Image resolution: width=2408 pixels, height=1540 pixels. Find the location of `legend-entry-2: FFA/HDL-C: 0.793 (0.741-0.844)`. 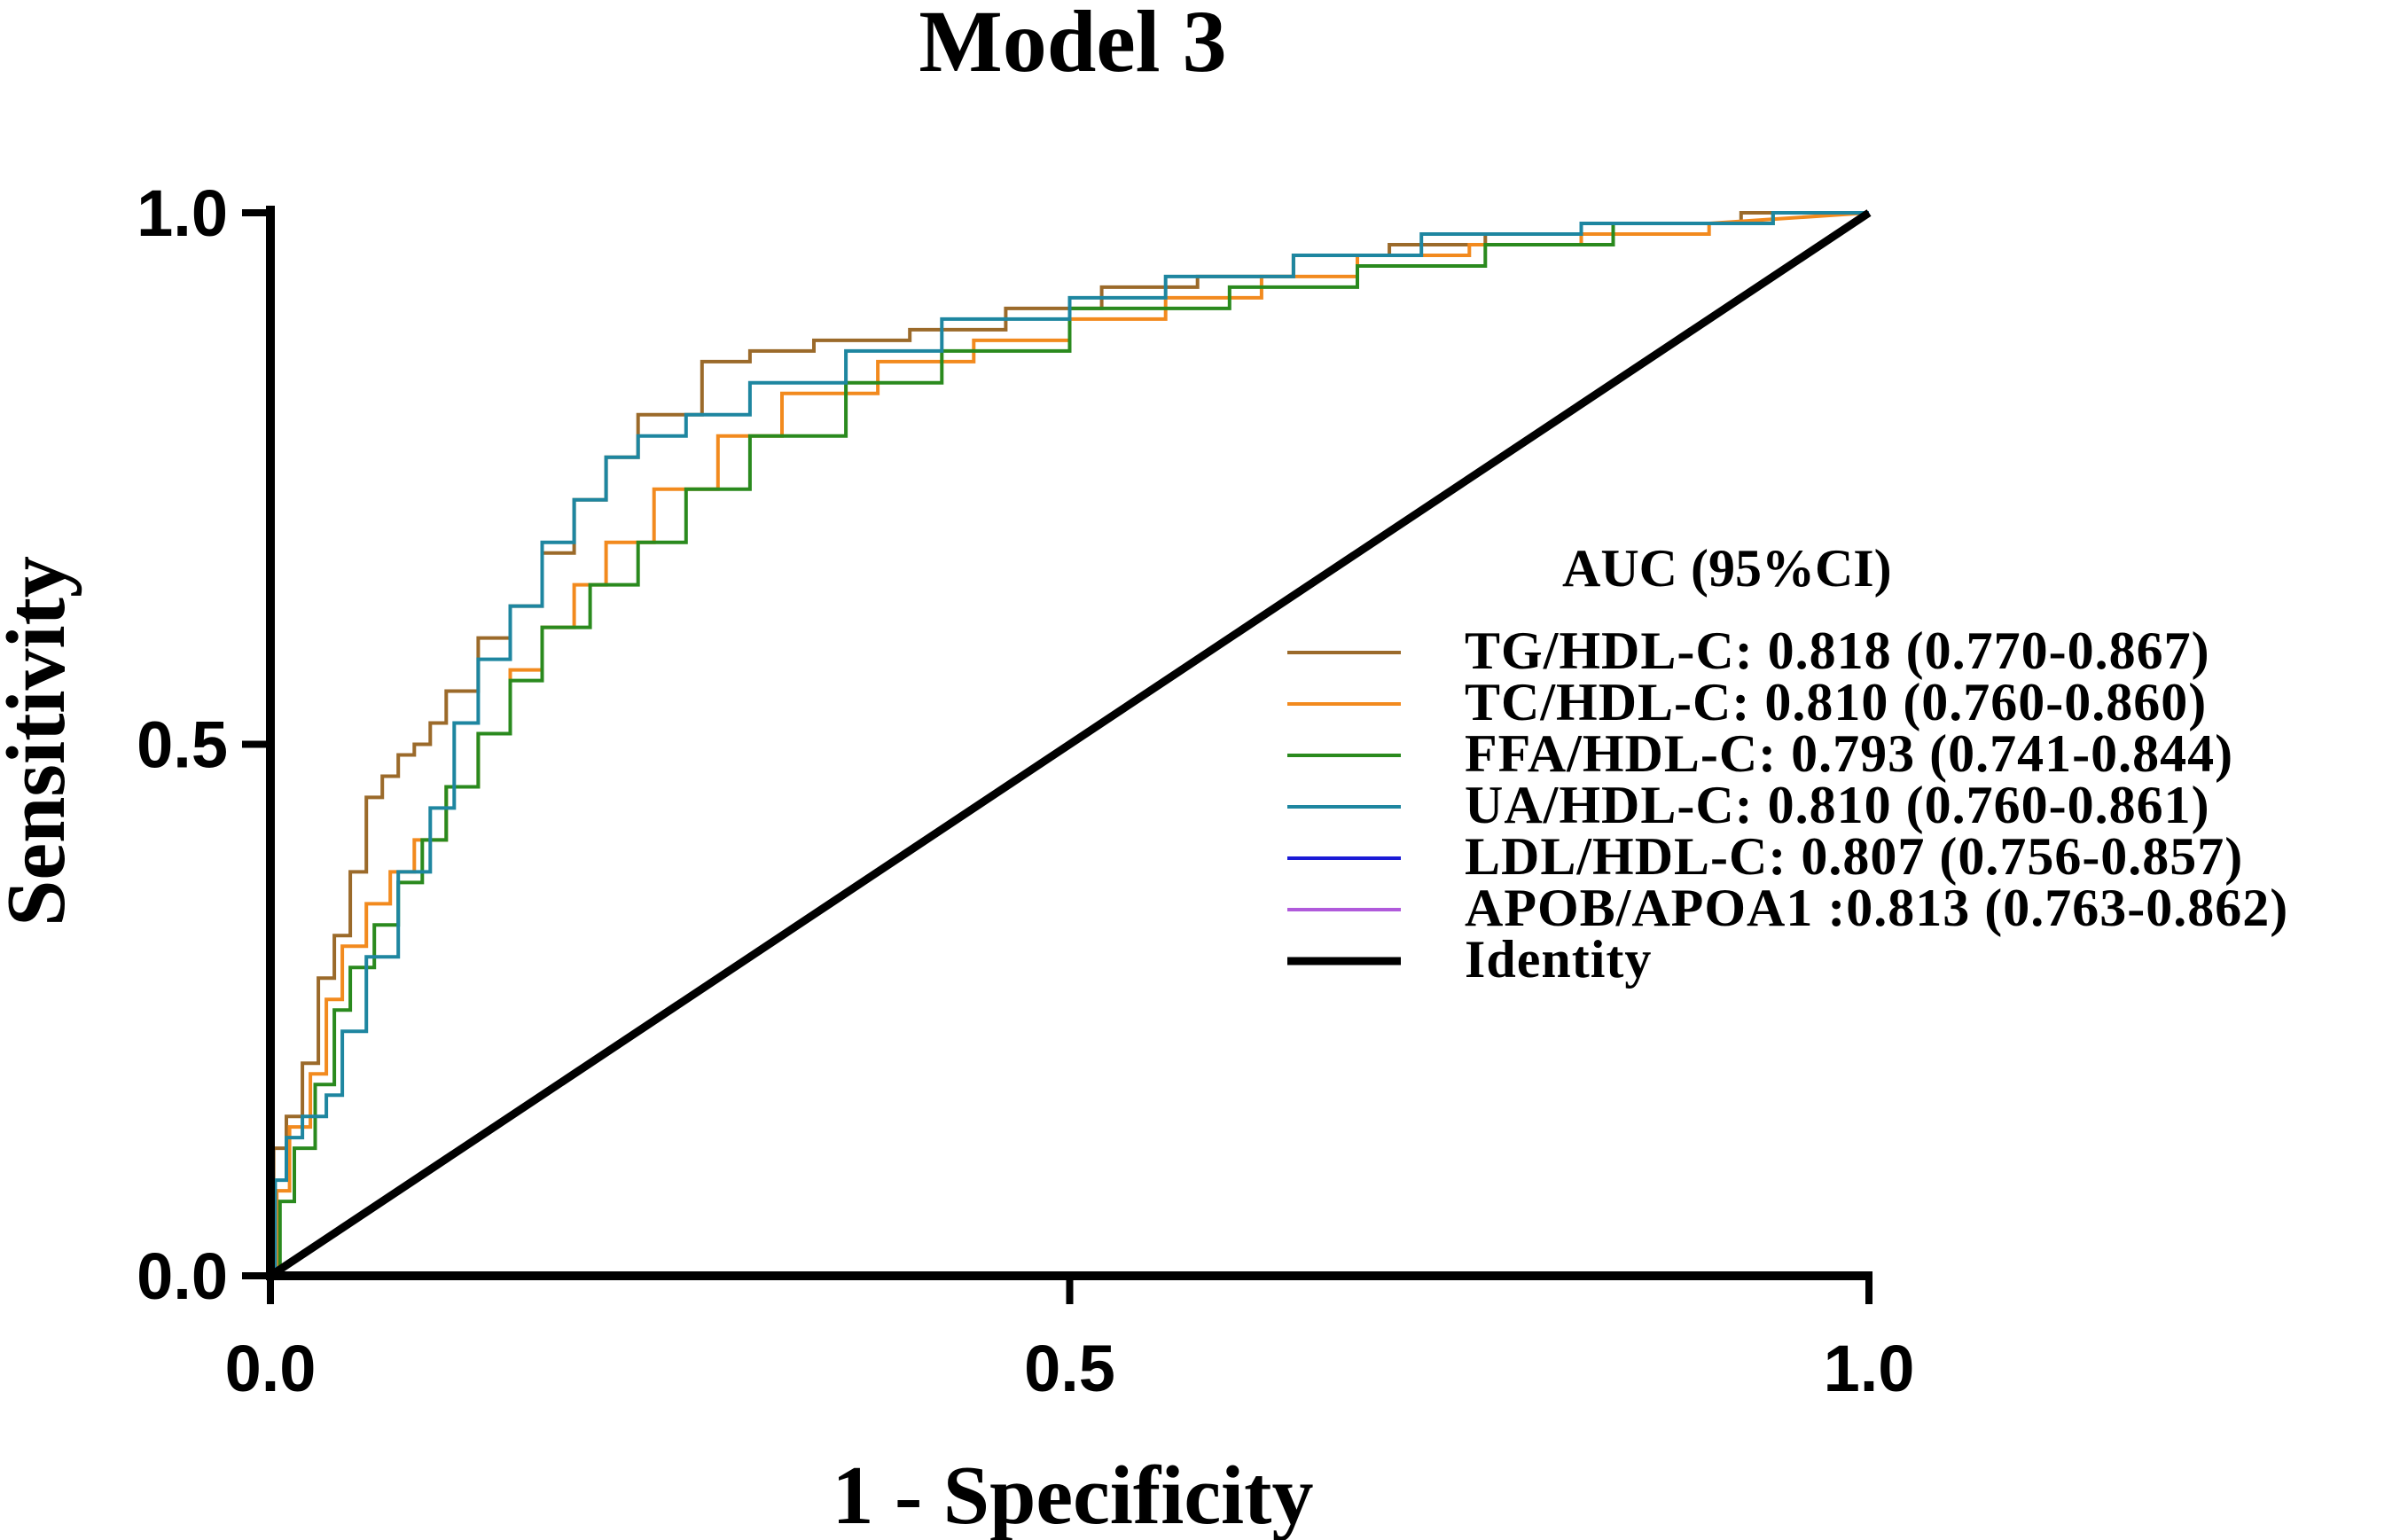

legend-entry-2: FFA/HDL-C: 0.793 (0.741-0.844) is located at coordinates (1760, 753).